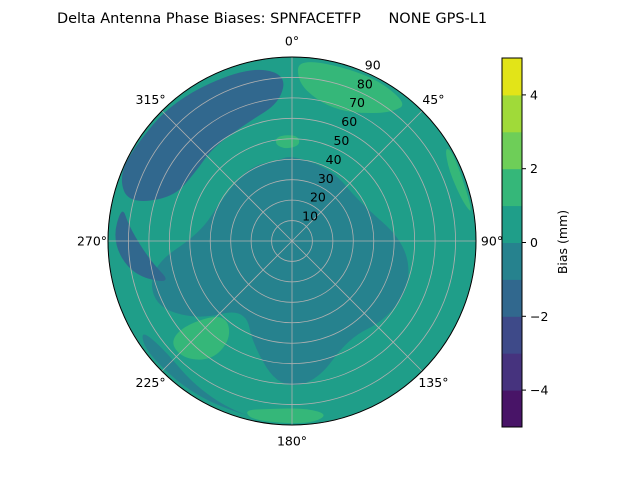 The image size is (640, 480). What do you see at coordinates (433, 382) in the screenshot?
I see `angular-tick-label: 135°` at bounding box center [433, 382].